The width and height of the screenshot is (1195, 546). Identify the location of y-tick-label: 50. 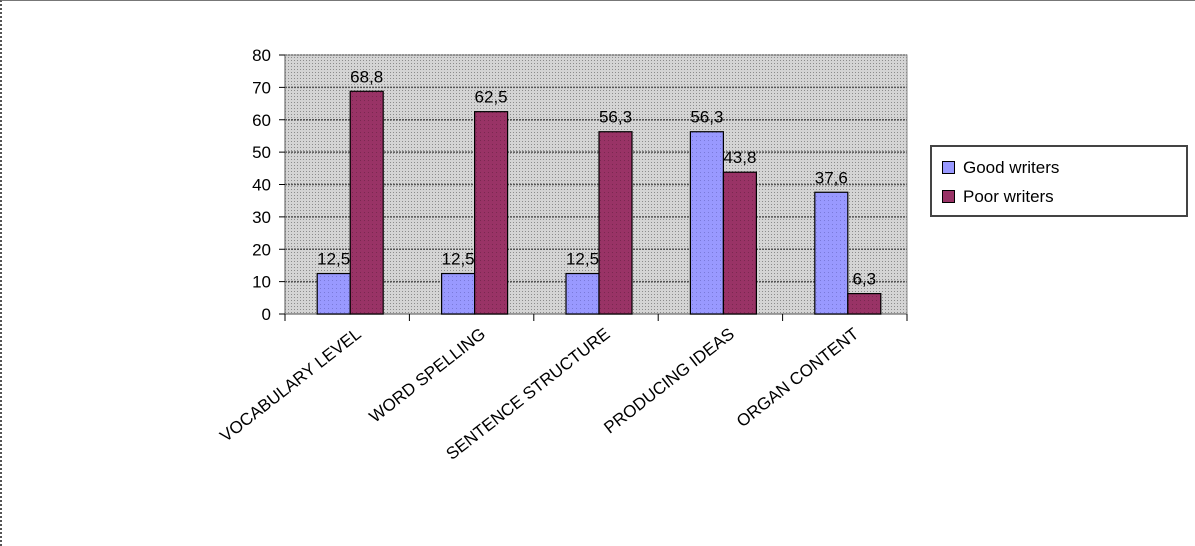
(261, 152).